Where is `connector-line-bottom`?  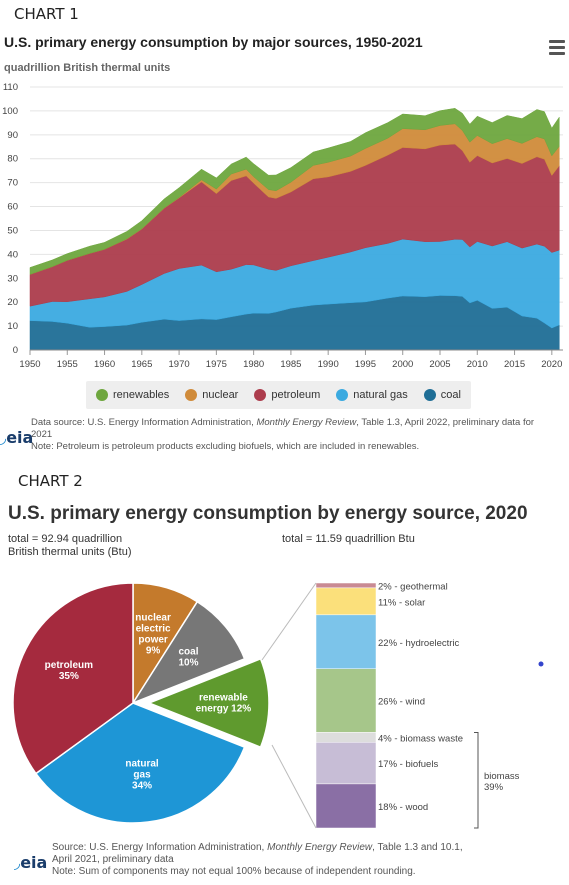
connector-line-bottom is located at coordinates (294, 786).